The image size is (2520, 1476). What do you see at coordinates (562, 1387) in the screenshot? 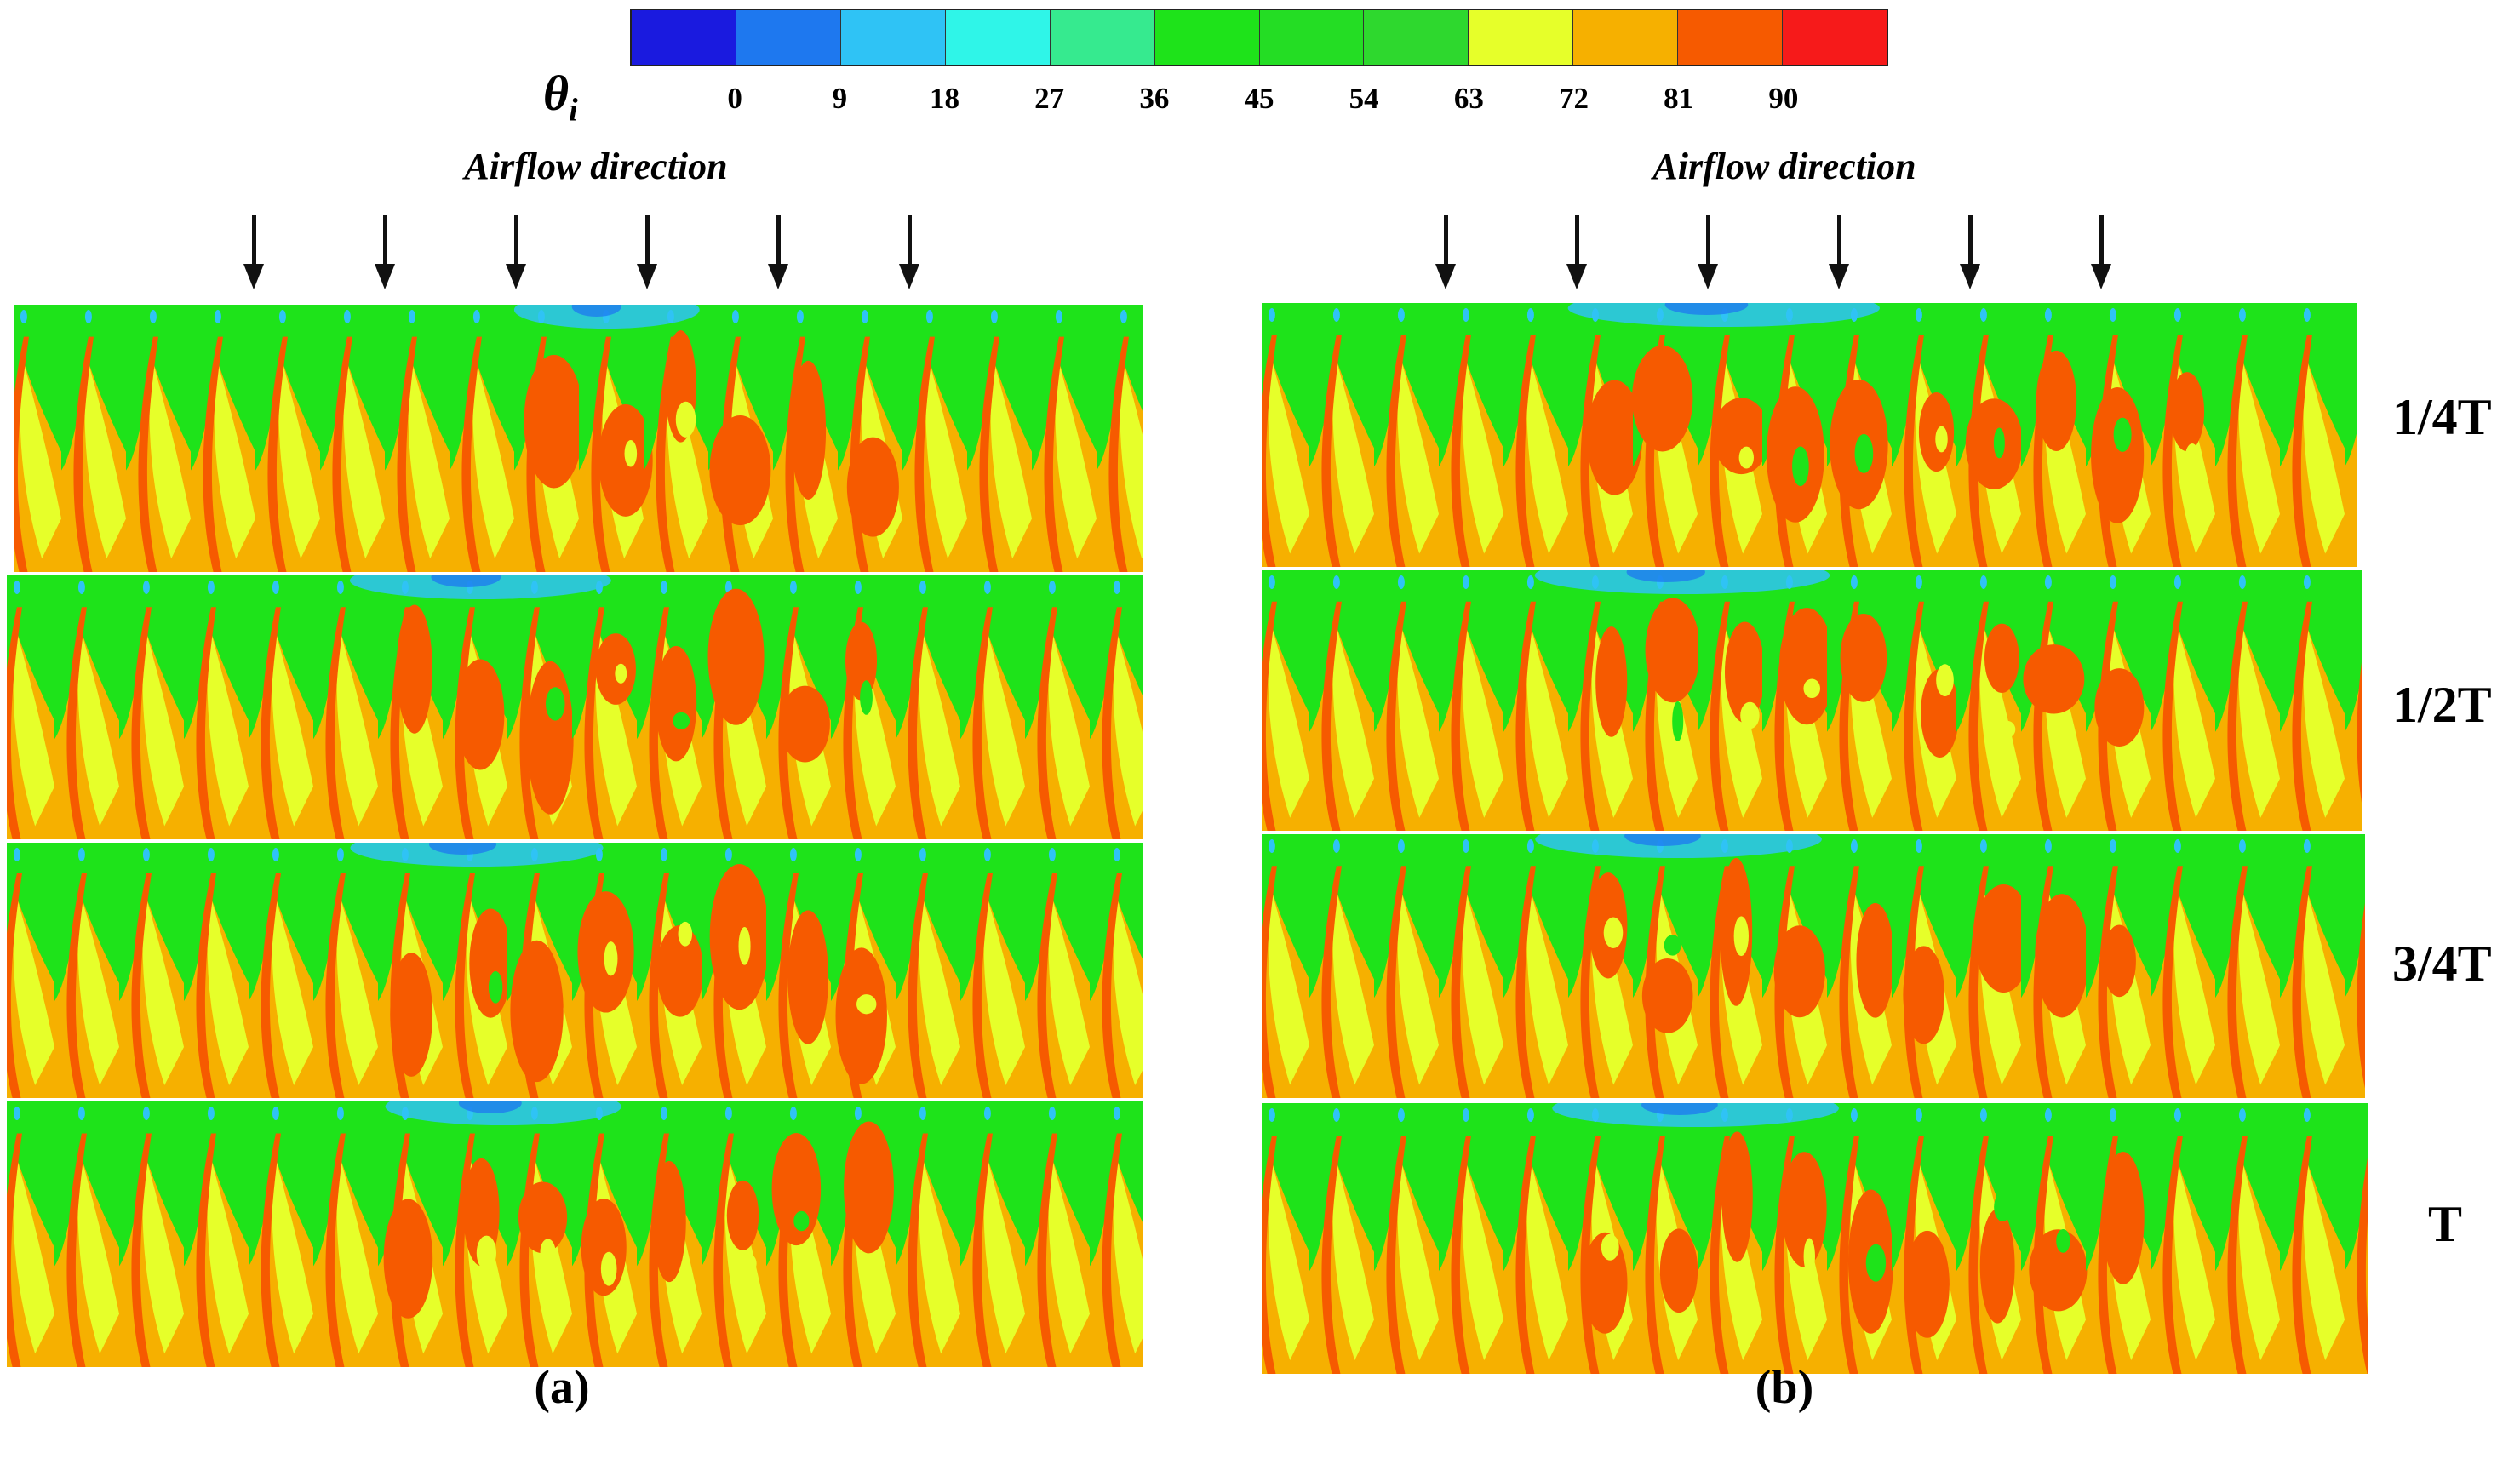
I see `subfigure-label-a: (a)` at bounding box center [562, 1387].